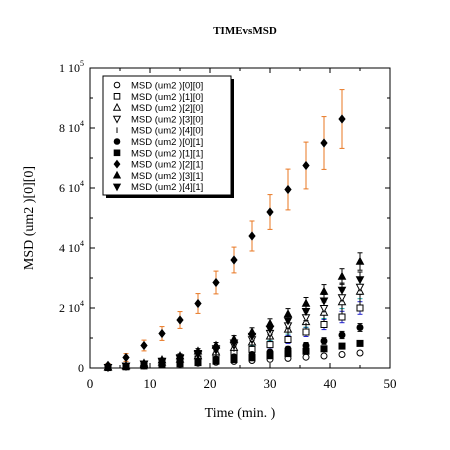 This screenshot has height=450, width=450. What do you see at coordinates (167, 119) in the screenshot?
I see `legend-label: MSD (um2 )[3][0]` at bounding box center [167, 119].